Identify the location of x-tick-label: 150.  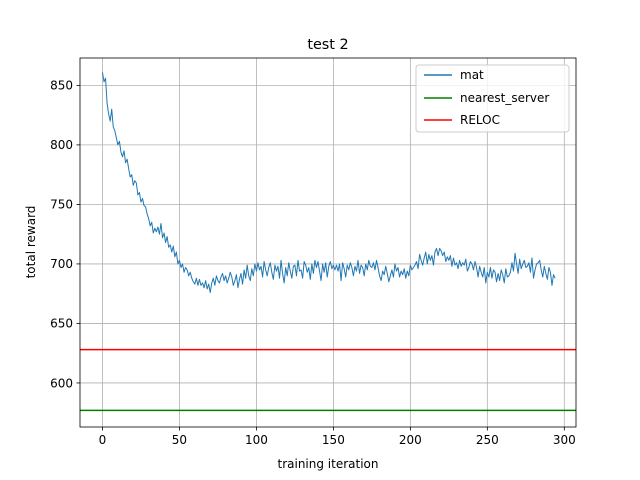
(333, 440).